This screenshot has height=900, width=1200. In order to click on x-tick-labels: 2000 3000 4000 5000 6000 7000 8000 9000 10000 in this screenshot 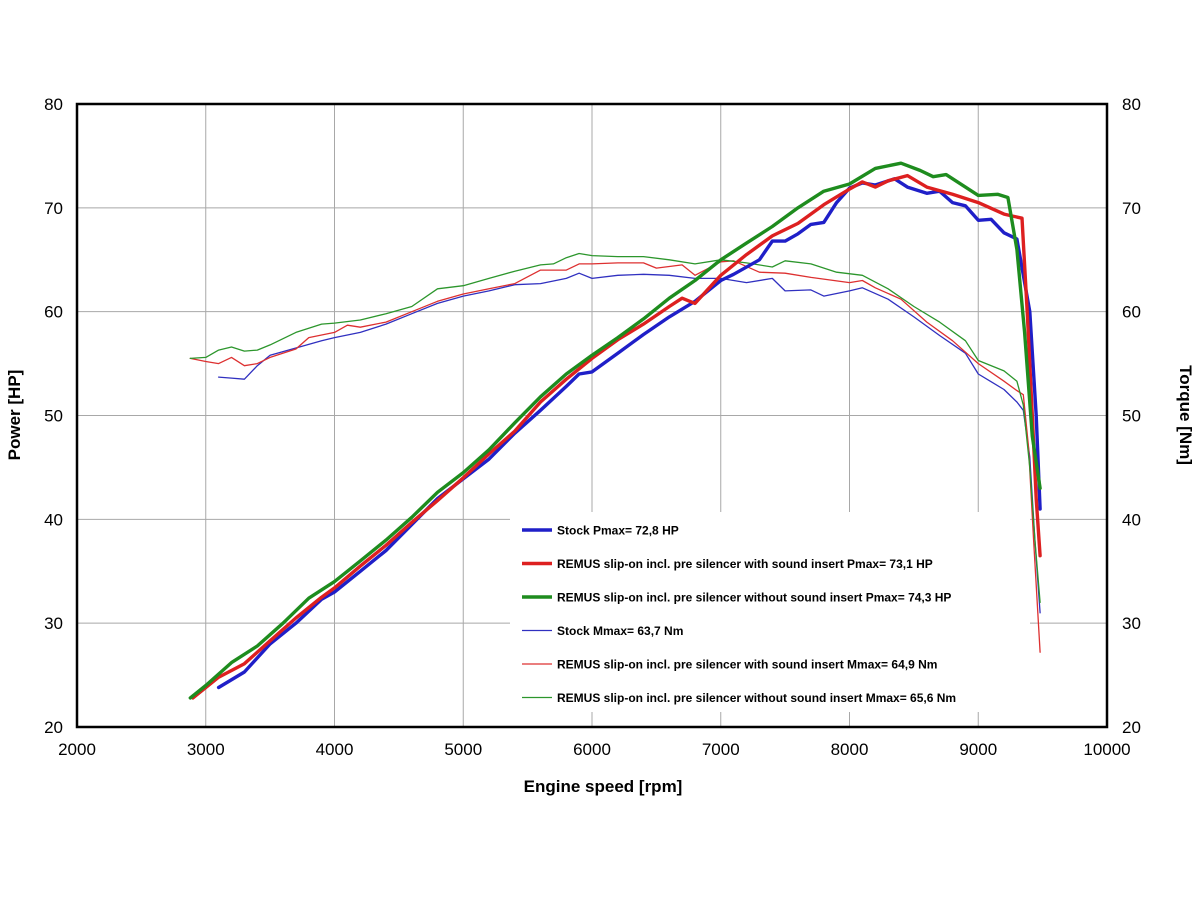, I will do `click(594, 749)`.